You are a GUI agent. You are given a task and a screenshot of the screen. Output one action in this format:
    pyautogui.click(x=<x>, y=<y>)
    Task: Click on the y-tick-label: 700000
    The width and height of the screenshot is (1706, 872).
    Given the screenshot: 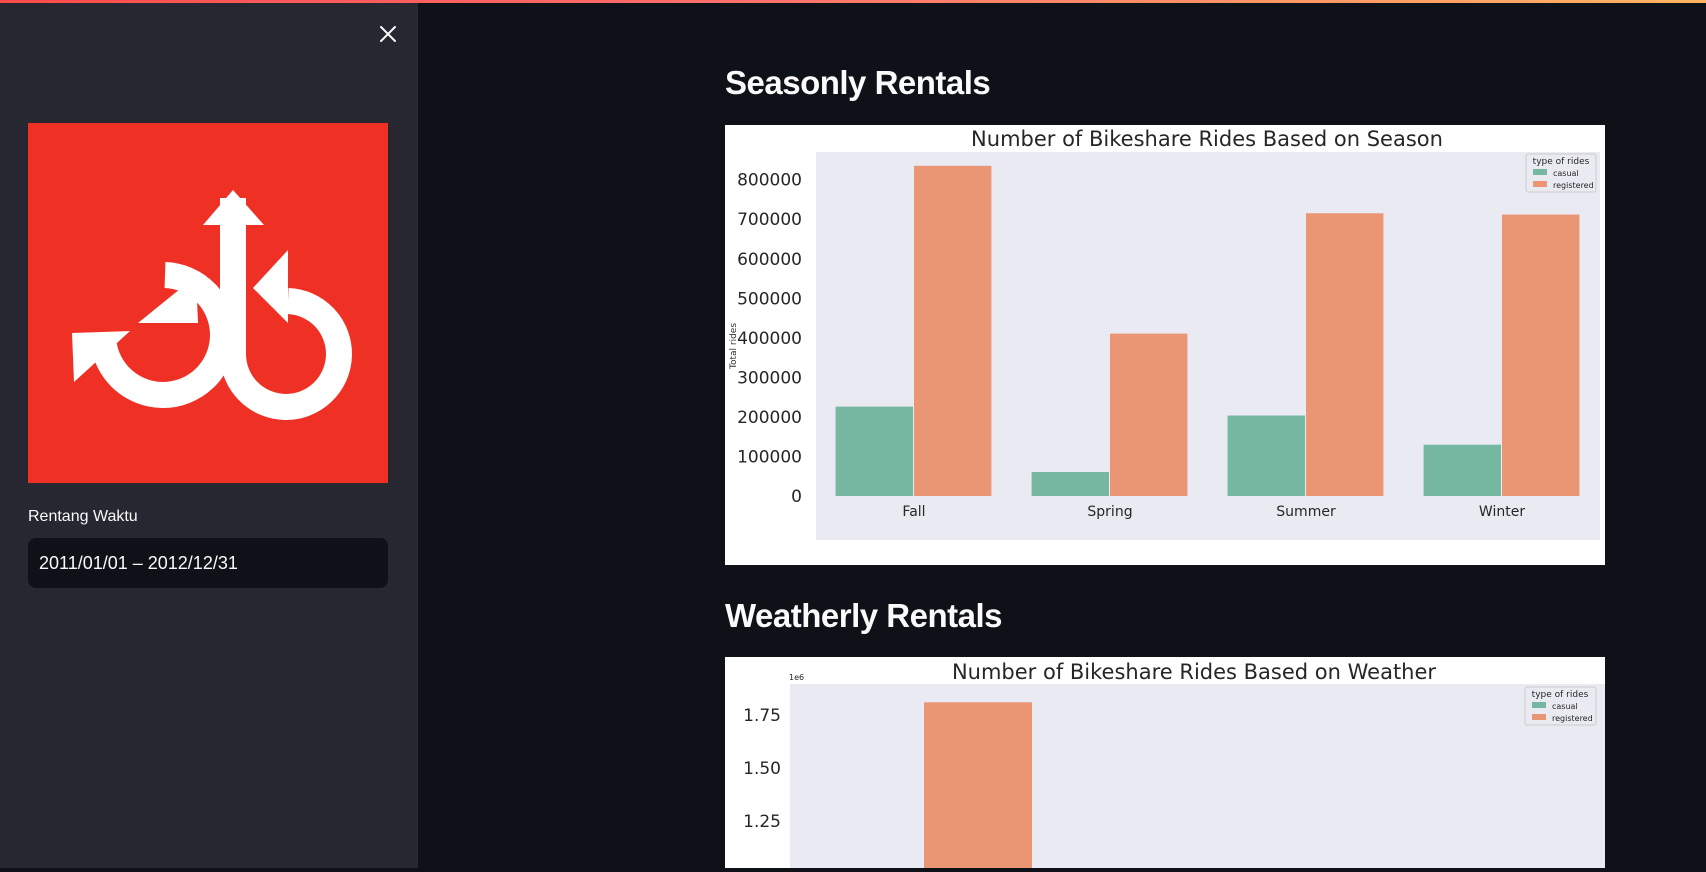 What is the action you would take?
    pyautogui.click(x=769, y=220)
    